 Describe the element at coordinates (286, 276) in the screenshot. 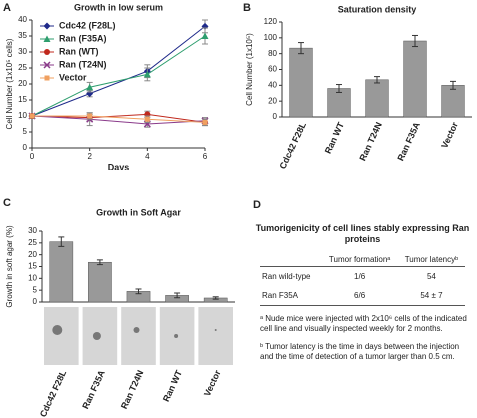

I see `cell: Ran wild-type` at that location.